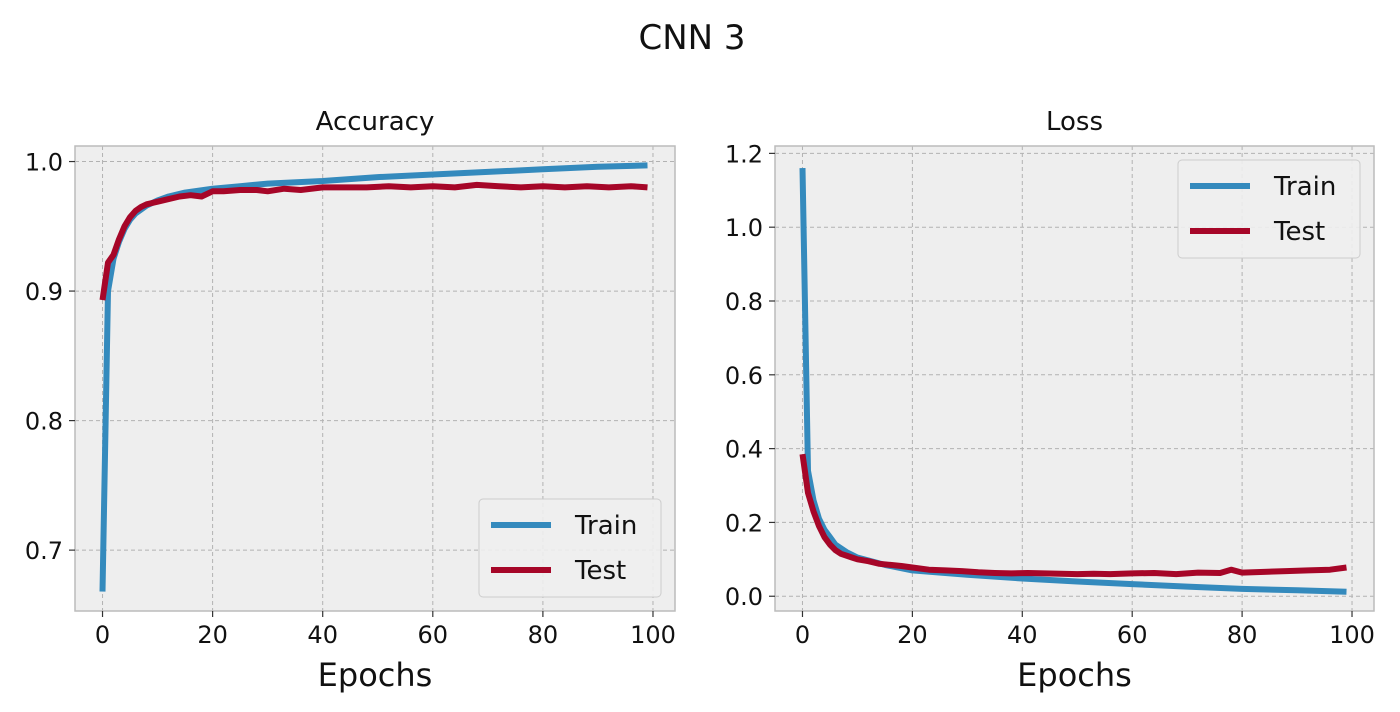 The width and height of the screenshot is (1400, 712). What do you see at coordinates (44, 551) in the screenshot?
I see `y-tick-label: 0.7` at bounding box center [44, 551].